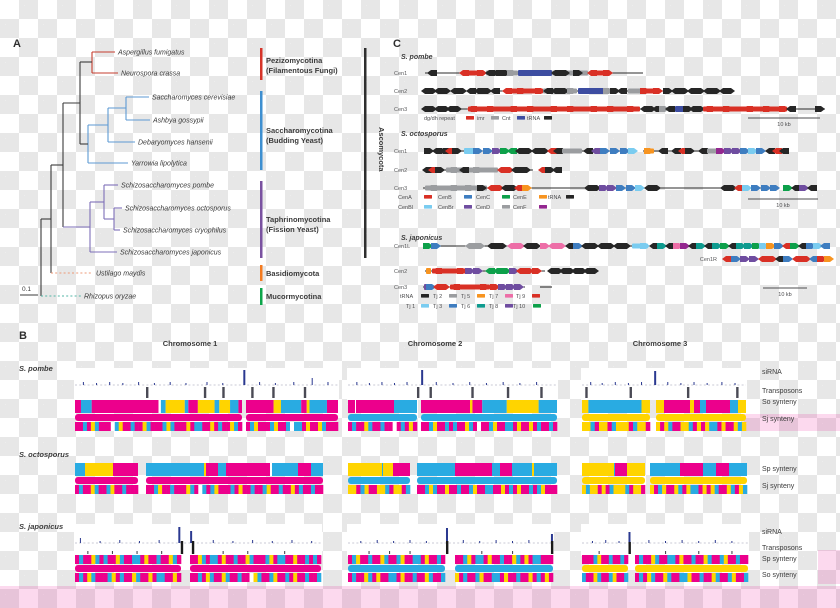 The width and height of the screenshot is (840, 608). Describe the element at coordinates (779, 402) in the screenshot. I see `track-label-so-synteny-sp: So synteny` at that location.